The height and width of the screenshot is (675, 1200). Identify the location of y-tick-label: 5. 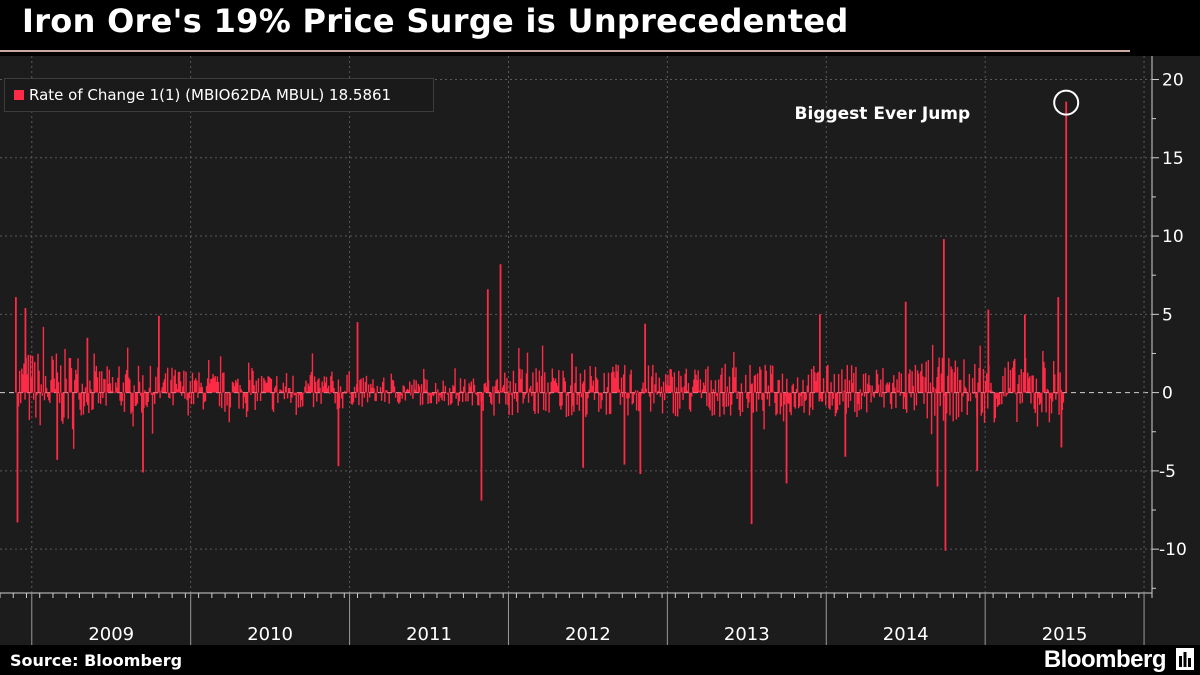
(1167, 315).